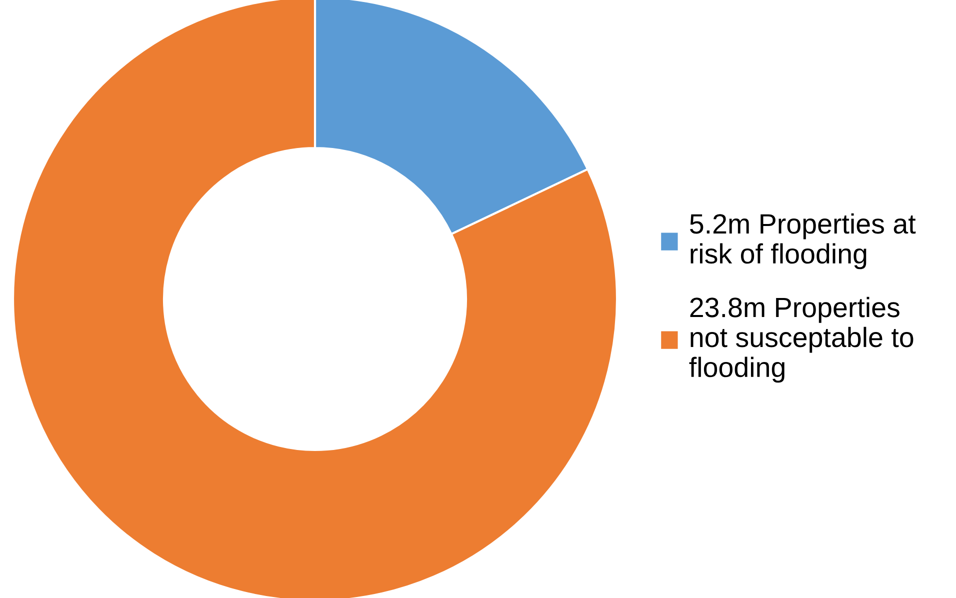 This screenshot has height=598, width=956. What do you see at coordinates (803, 241) in the screenshot?
I see `legend-label: 5.2m Properties at risk of flooding` at bounding box center [803, 241].